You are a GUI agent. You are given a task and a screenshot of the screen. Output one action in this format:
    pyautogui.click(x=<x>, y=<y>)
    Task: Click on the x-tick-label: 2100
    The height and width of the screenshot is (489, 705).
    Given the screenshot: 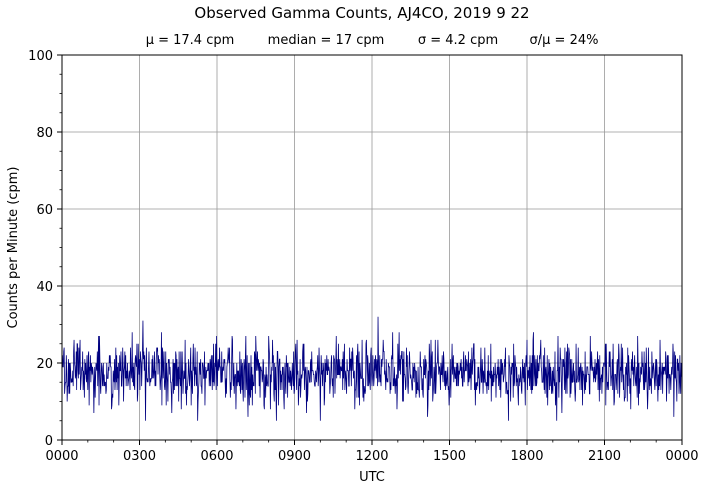 What is the action you would take?
    pyautogui.click(x=604, y=456)
    